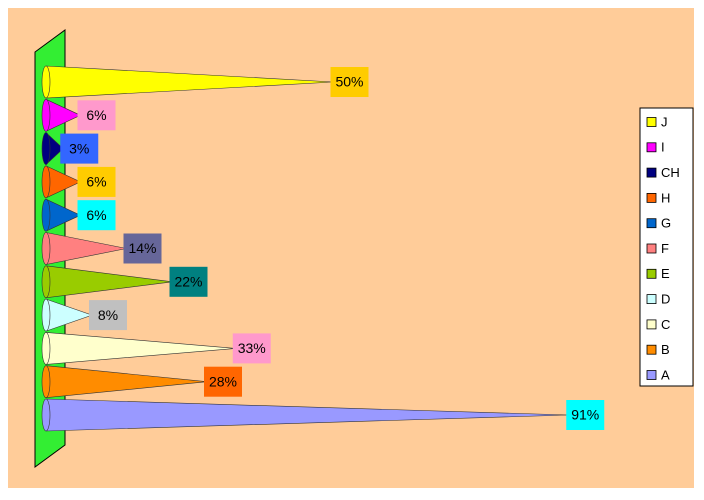  Describe the element at coordinates (665, 374) in the screenshot. I see `legend-label: A` at that location.